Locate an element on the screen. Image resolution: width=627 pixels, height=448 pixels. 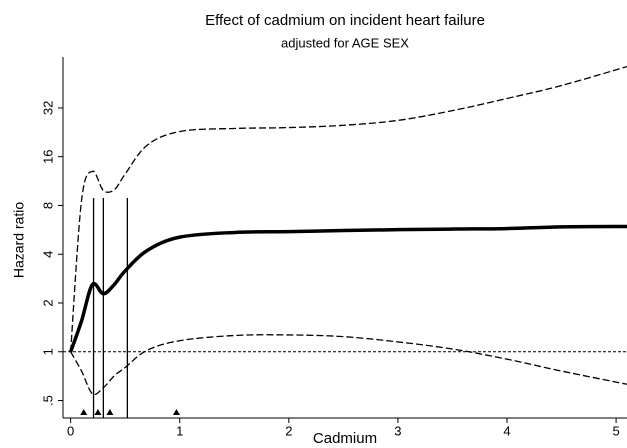
x-tick-label: 1 is located at coordinates (179, 430).